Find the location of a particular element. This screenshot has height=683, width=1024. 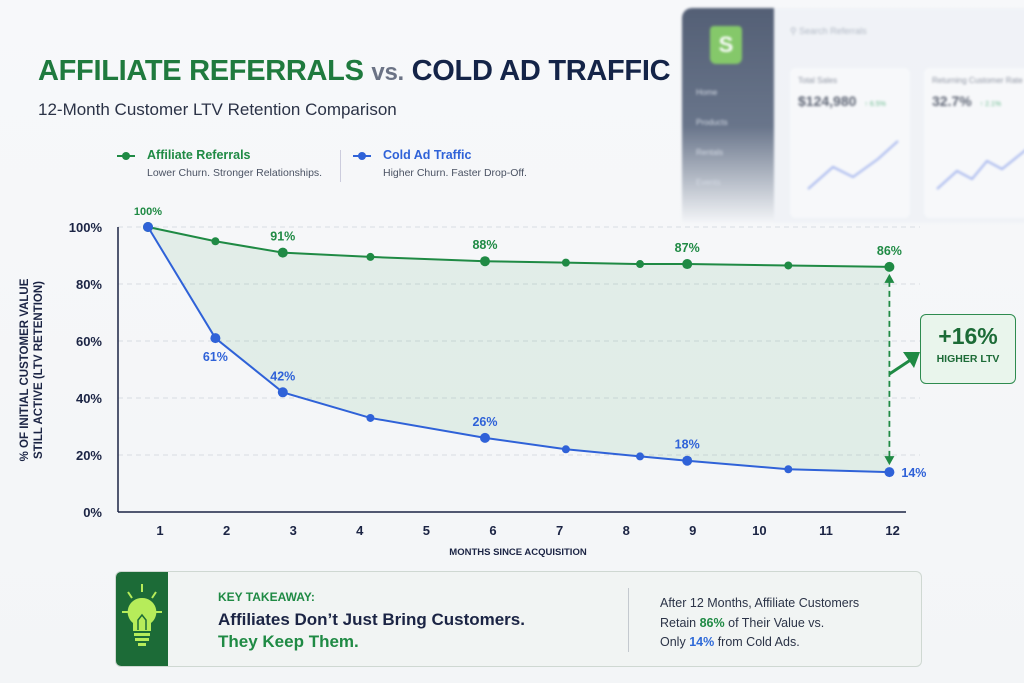

summary-text: from Cold Ads. is located at coordinates (757, 642).